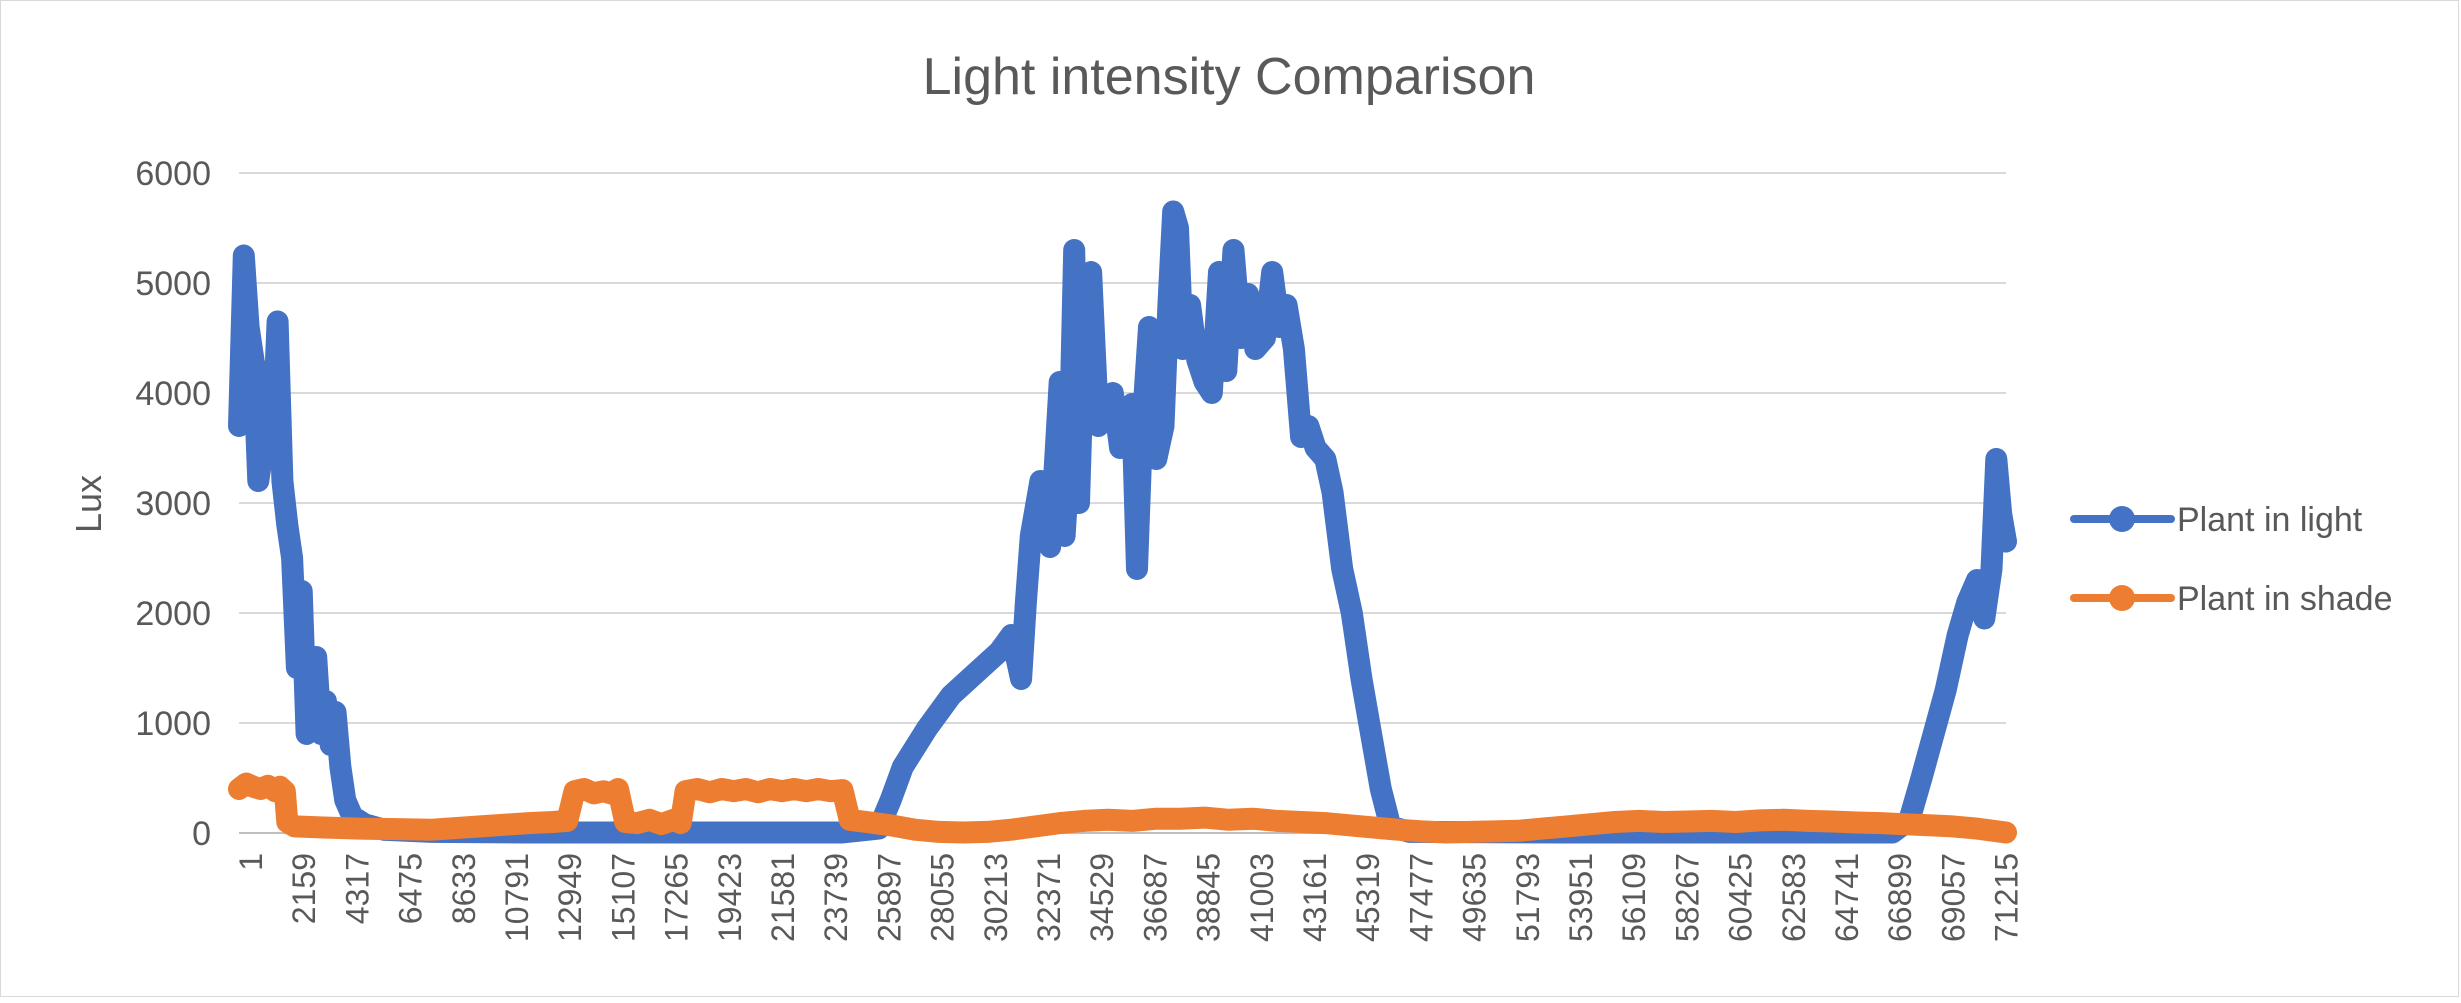 This screenshot has width=2461, height=1003. What do you see at coordinates (517, 897) in the screenshot?
I see `x-tick-label: 10791` at bounding box center [517, 897].